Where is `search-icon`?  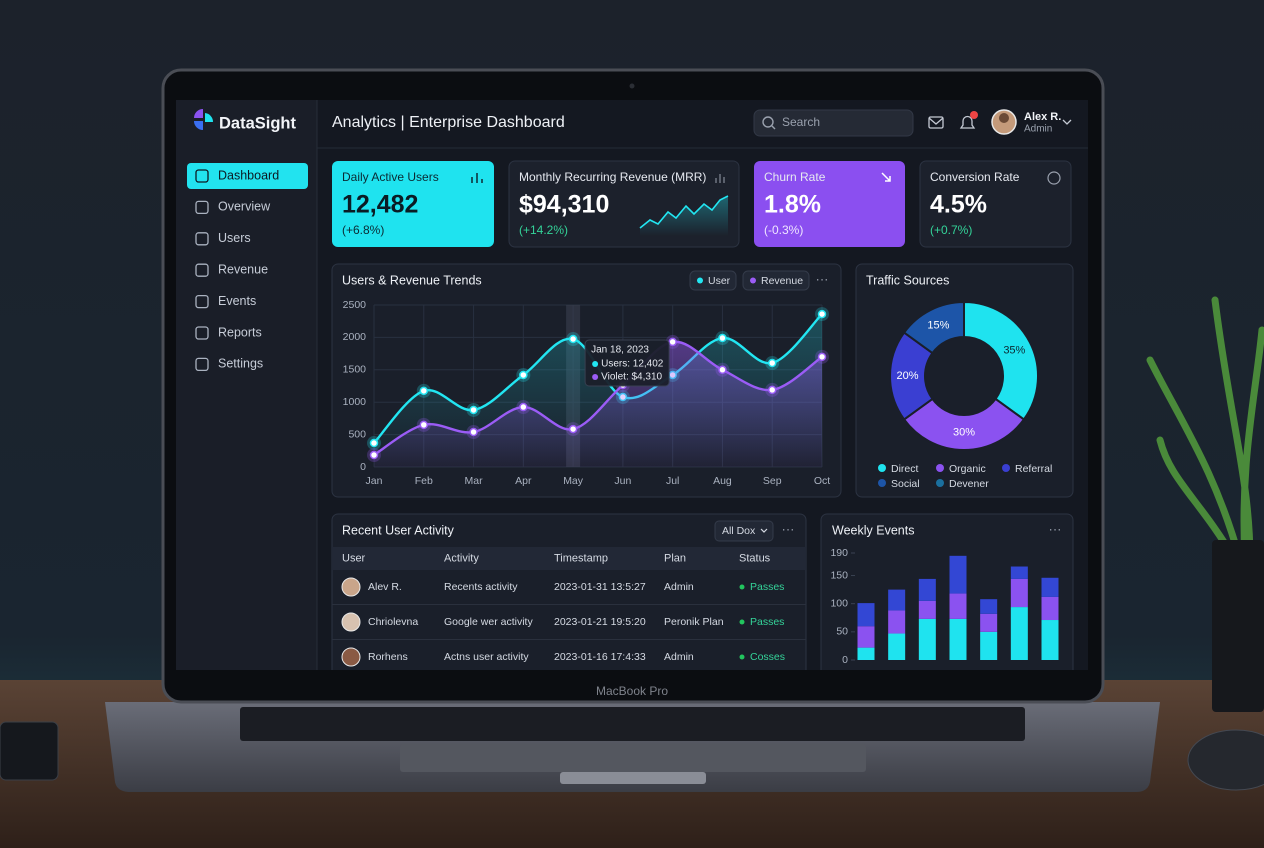
search-icon is located at coordinates (768, 122).